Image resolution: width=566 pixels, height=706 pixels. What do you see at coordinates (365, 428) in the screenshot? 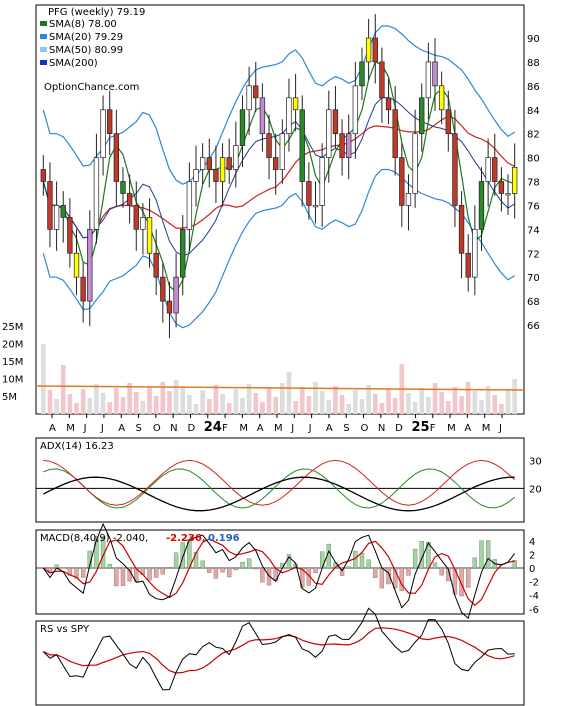
I see `x-tick-label: O` at bounding box center [365, 428].